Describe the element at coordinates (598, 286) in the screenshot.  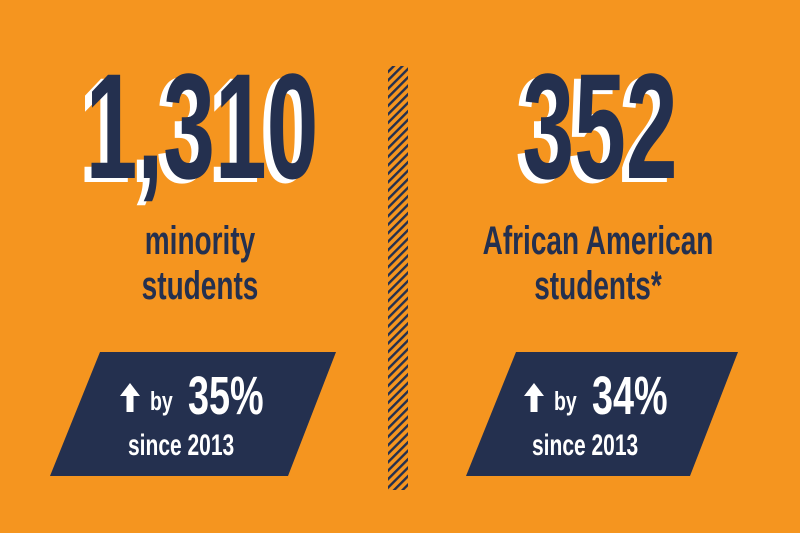
I see `stat-label: students*` at that location.